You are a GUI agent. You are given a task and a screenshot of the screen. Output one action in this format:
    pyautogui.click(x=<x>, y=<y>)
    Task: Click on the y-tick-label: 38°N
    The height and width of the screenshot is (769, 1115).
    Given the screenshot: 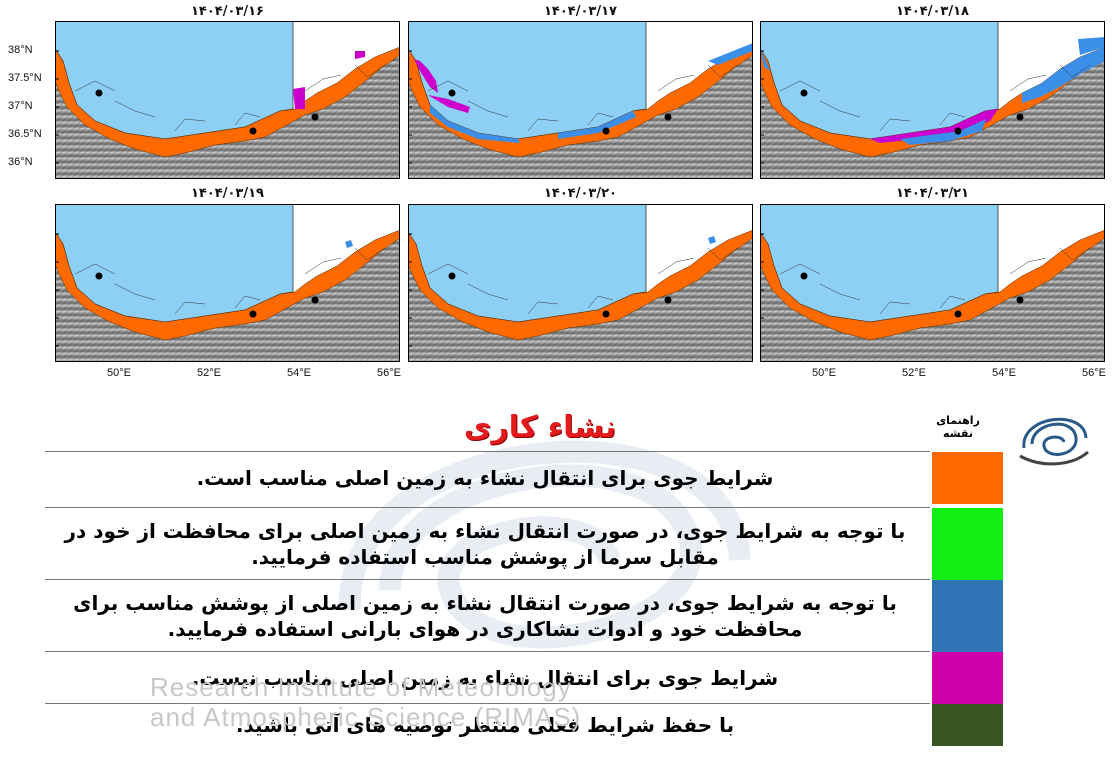 What is the action you would take?
    pyautogui.click(x=20, y=50)
    